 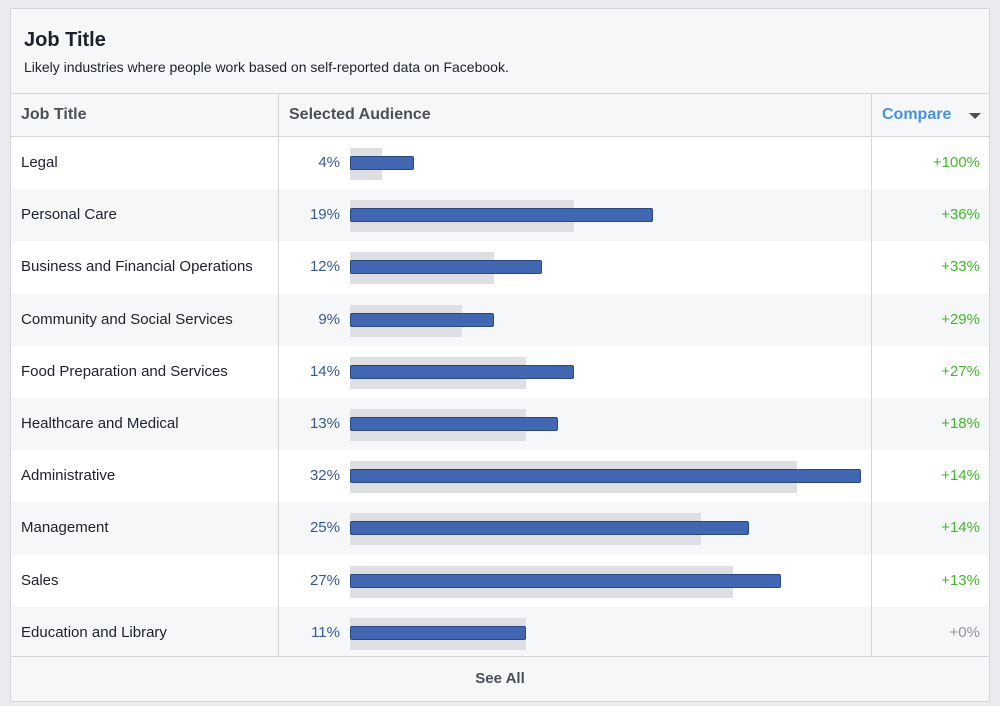 I want to click on table-row: Community and Social Services 9% +29%, so click(x=500, y=319).